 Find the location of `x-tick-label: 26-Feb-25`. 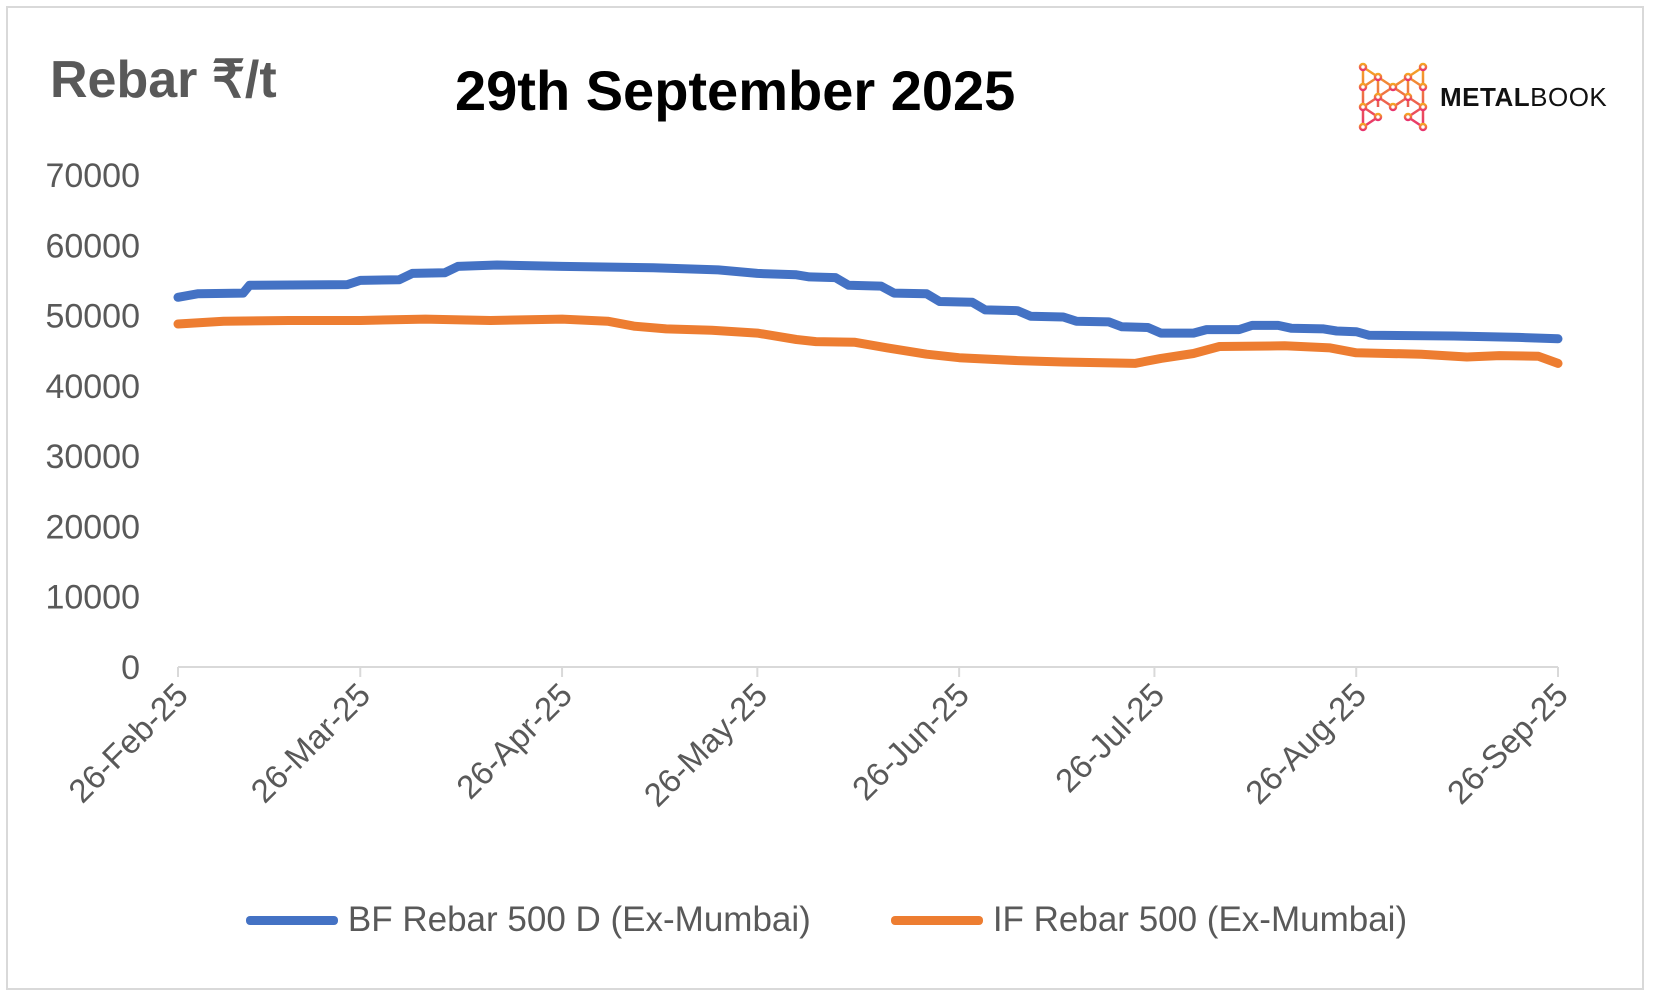

x-tick-label: 26-Feb-25 is located at coordinates (128, 743).